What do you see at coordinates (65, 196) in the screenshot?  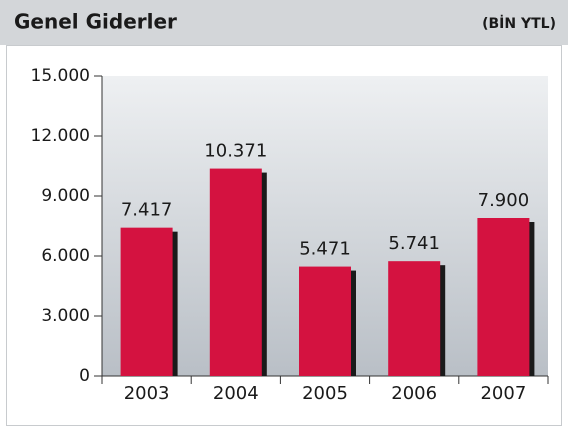 I see `y-tick-label: 9.000` at bounding box center [65, 196].